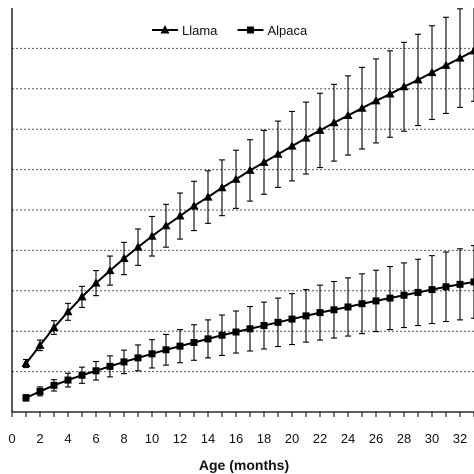 Image resolution: width=474 pixels, height=474 pixels. What do you see at coordinates (250, 30) in the screenshot?
I see `legend-marker-alpaca` at bounding box center [250, 30].